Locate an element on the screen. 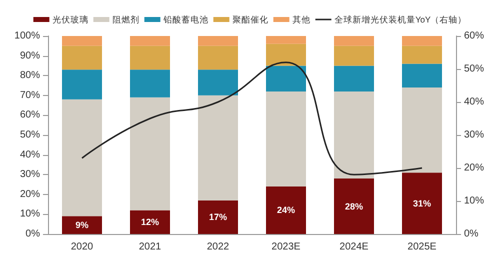  legend-label: 聚酯催化 is located at coordinates (250, 19).